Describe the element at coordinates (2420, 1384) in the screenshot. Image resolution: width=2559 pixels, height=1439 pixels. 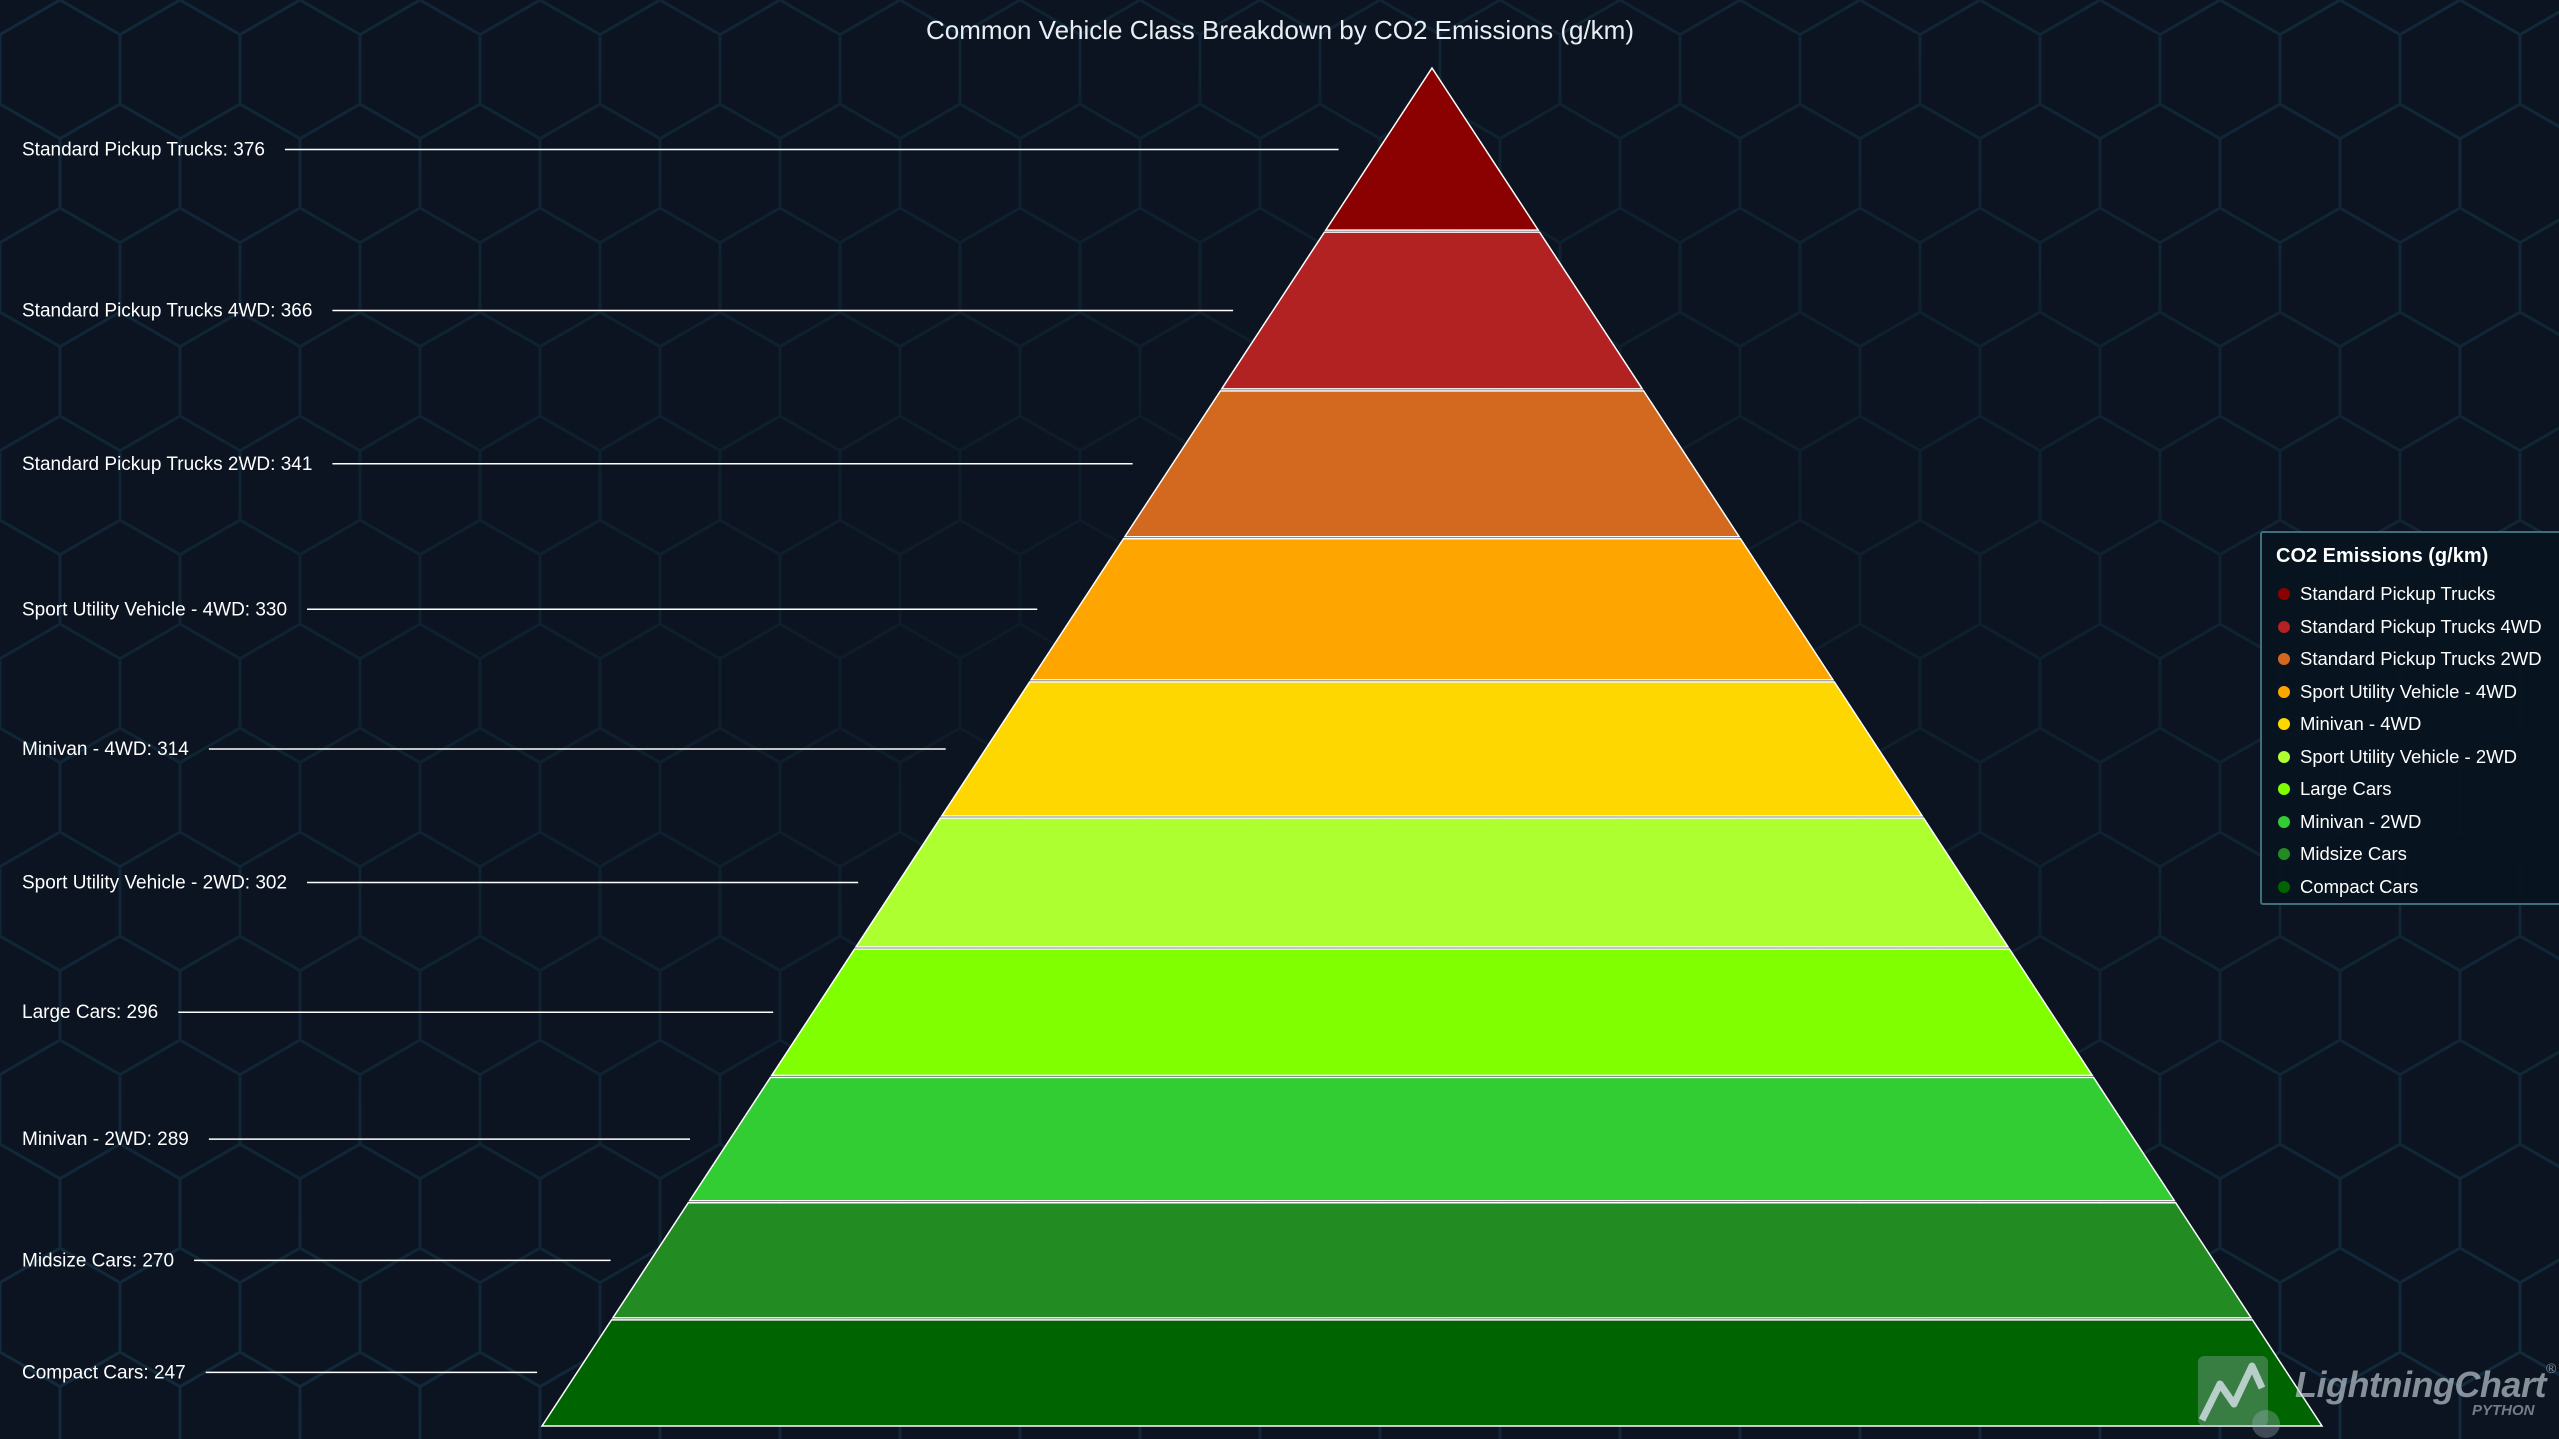
I see `watermark-text: LightningChart` at that location.